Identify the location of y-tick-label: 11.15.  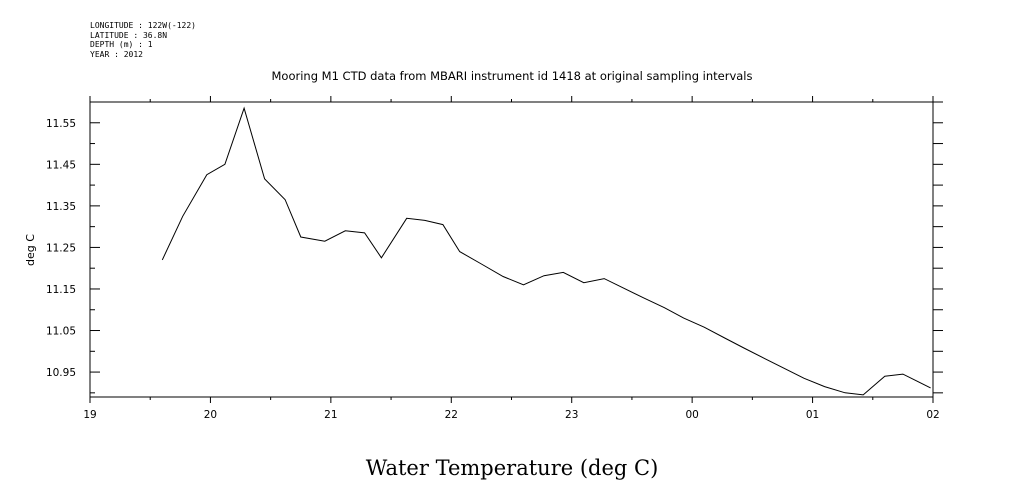
(61, 290).